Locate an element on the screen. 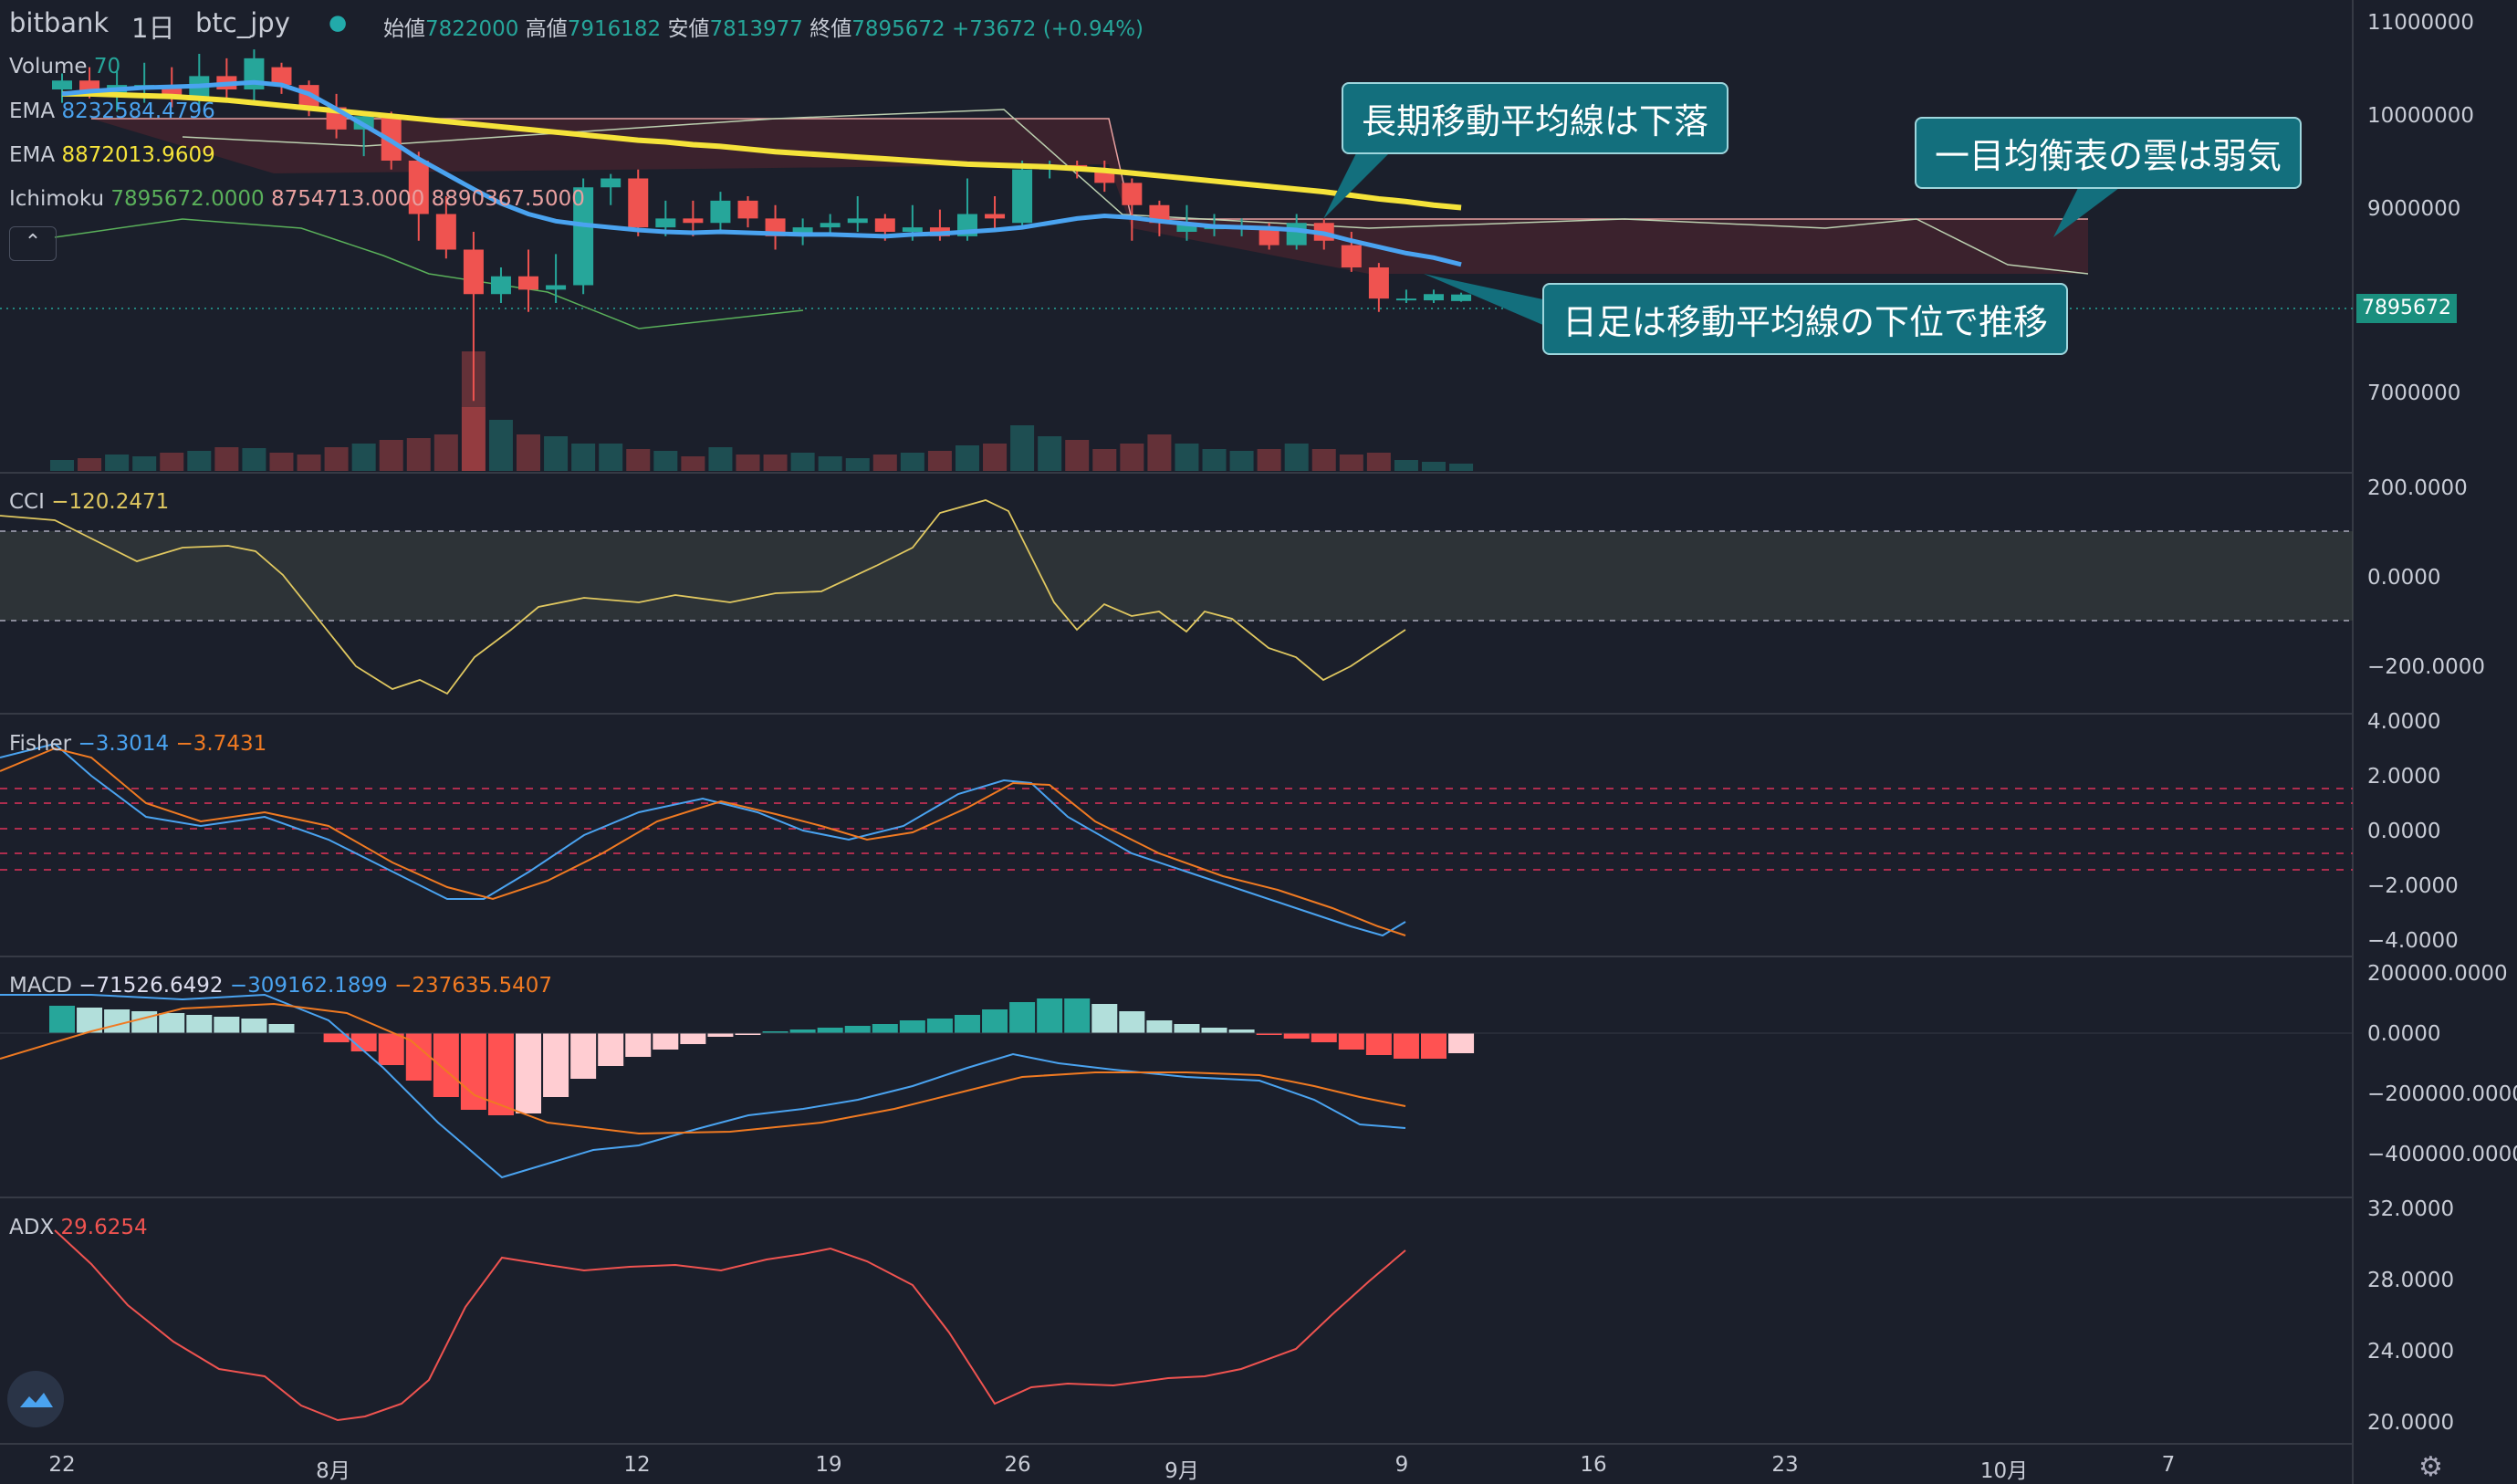  tradingview-logo-icon is located at coordinates (35, 1399).